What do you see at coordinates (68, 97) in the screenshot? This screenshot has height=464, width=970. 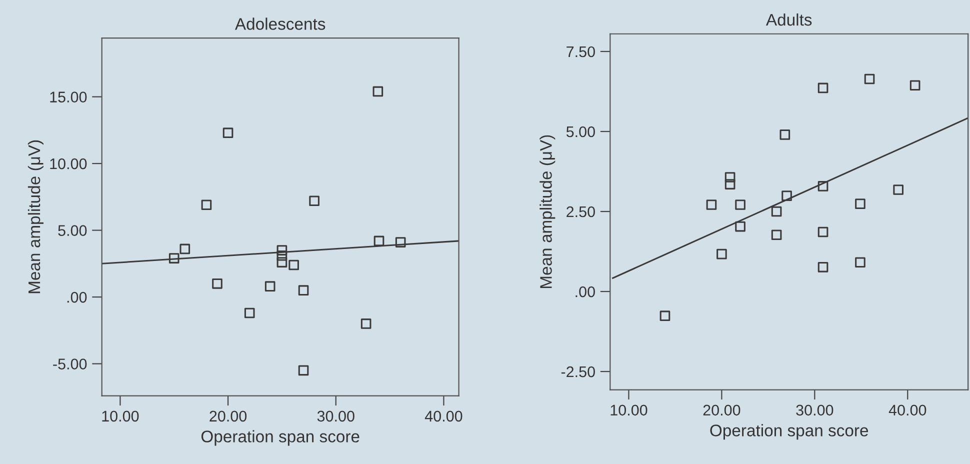 I see `y-tick-label: 15.00` at bounding box center [68, 97].